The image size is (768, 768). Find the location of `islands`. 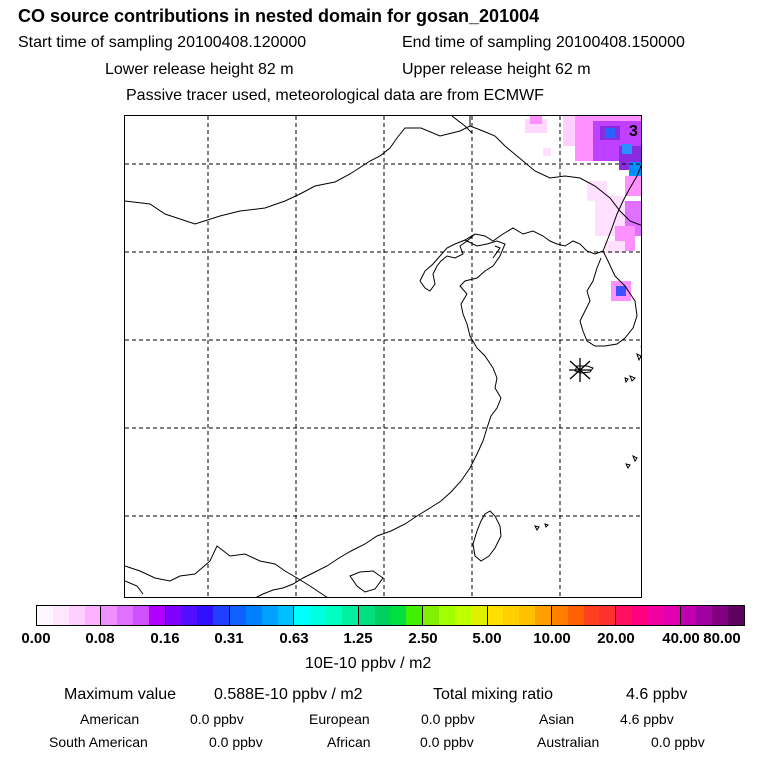

islands is located at coordinates (632, 411).